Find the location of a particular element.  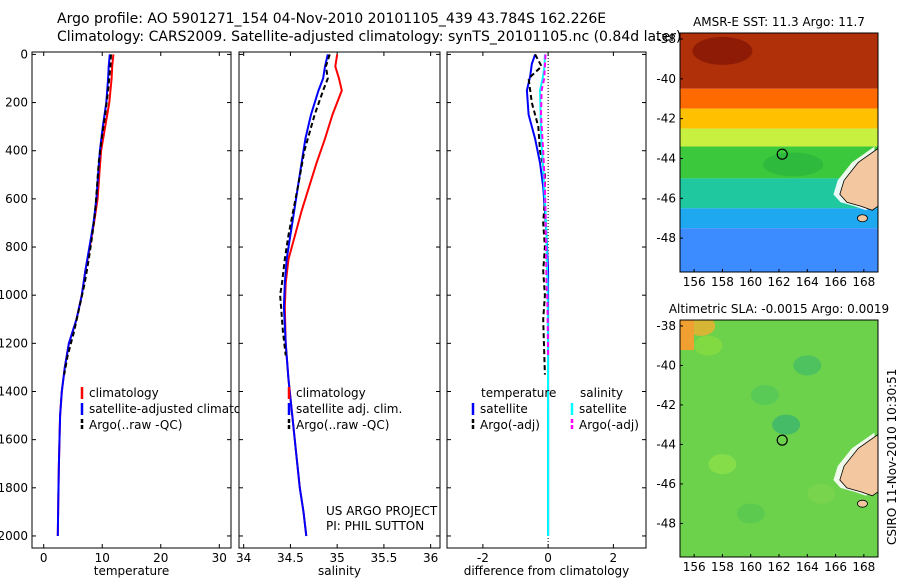

x-tick-label: -2 is located at coordinates (483, 558).